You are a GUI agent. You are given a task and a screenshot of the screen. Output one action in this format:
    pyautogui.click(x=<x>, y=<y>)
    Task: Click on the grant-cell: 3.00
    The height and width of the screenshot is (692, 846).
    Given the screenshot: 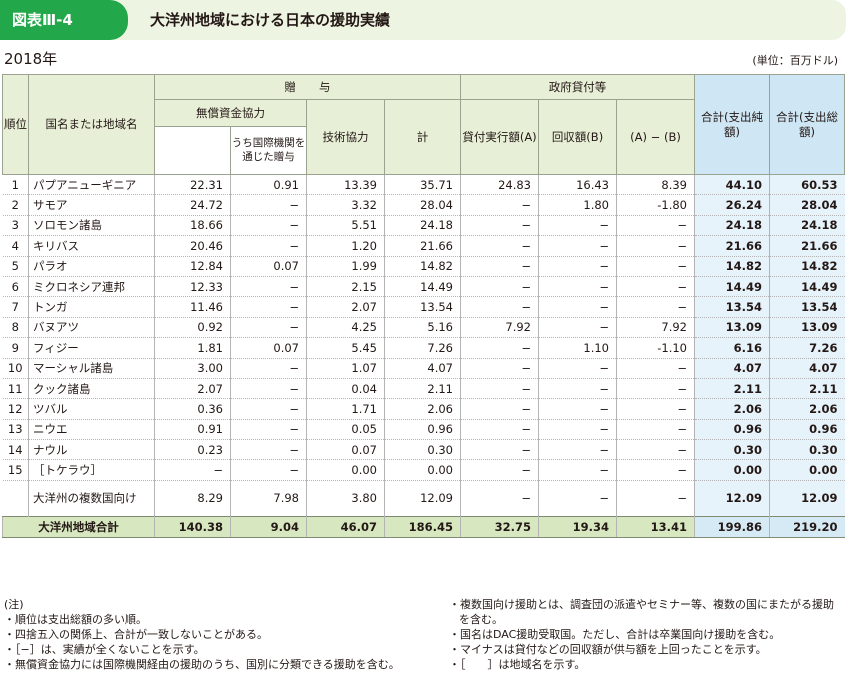 What is the action you would take?
    pyautogui.click(x=192, y=368)
    